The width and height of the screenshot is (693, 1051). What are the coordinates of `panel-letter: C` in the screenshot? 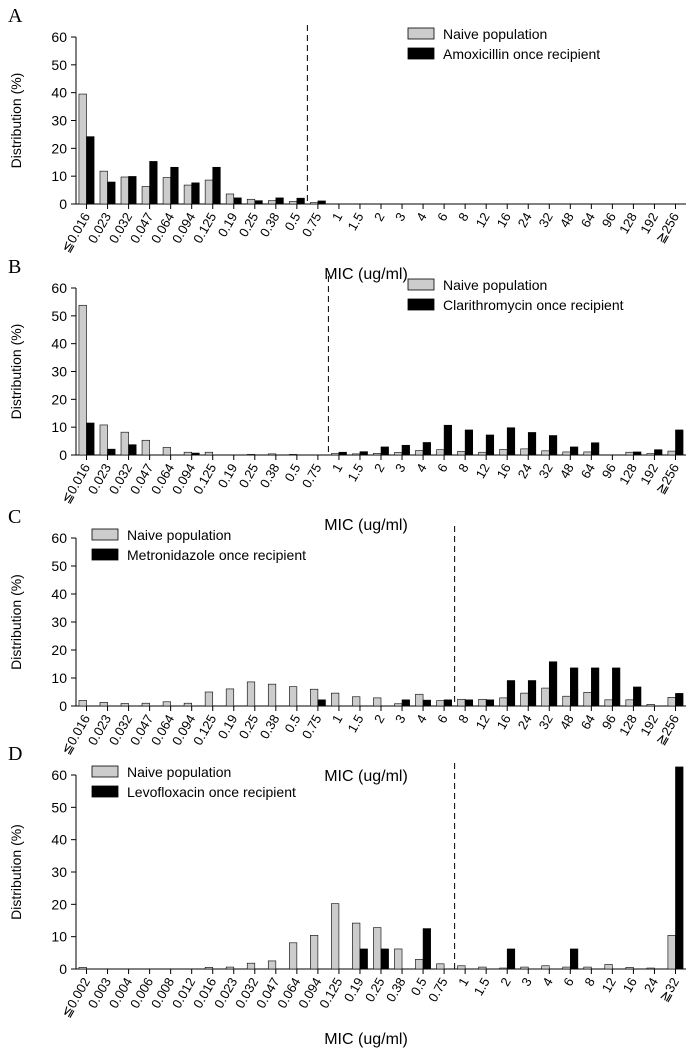 It's located at (14, 517).